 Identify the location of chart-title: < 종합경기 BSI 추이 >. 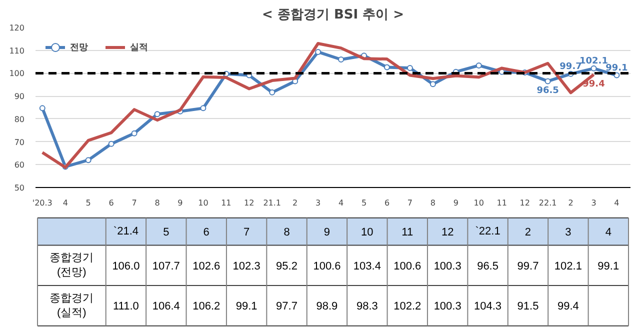
(333, 15).